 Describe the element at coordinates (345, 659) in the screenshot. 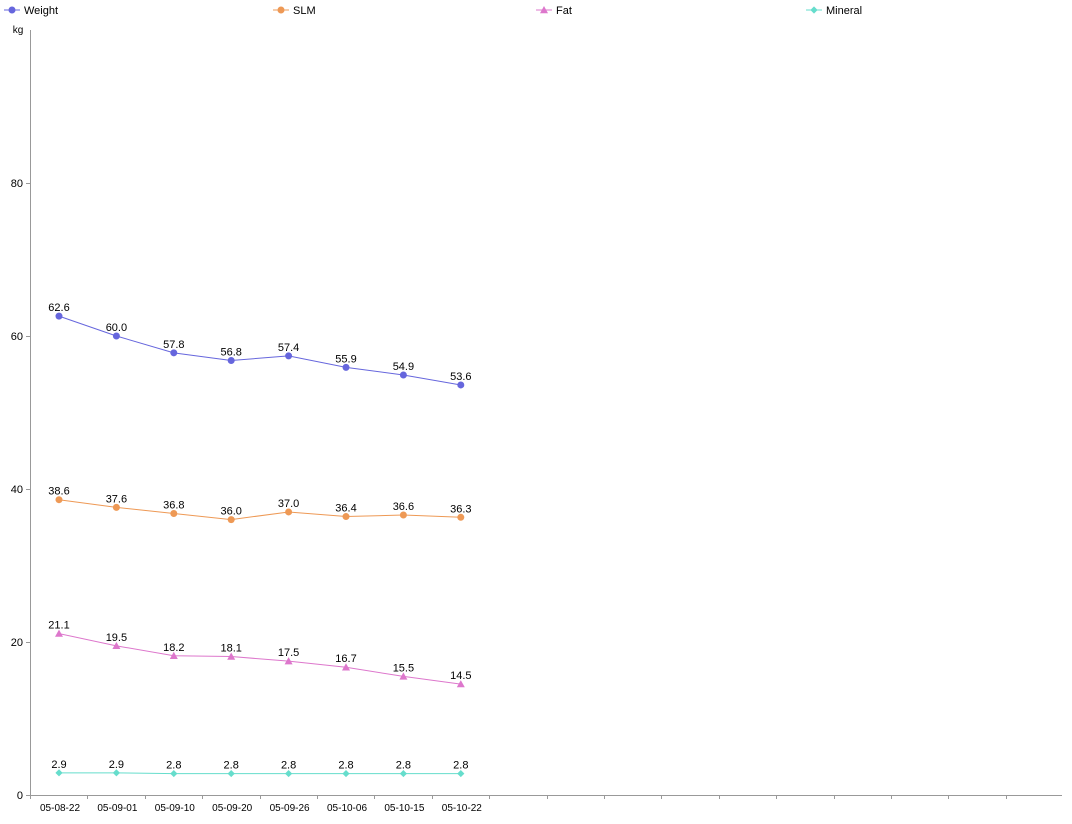

I see `data-label-fat: 16.7` at that location.